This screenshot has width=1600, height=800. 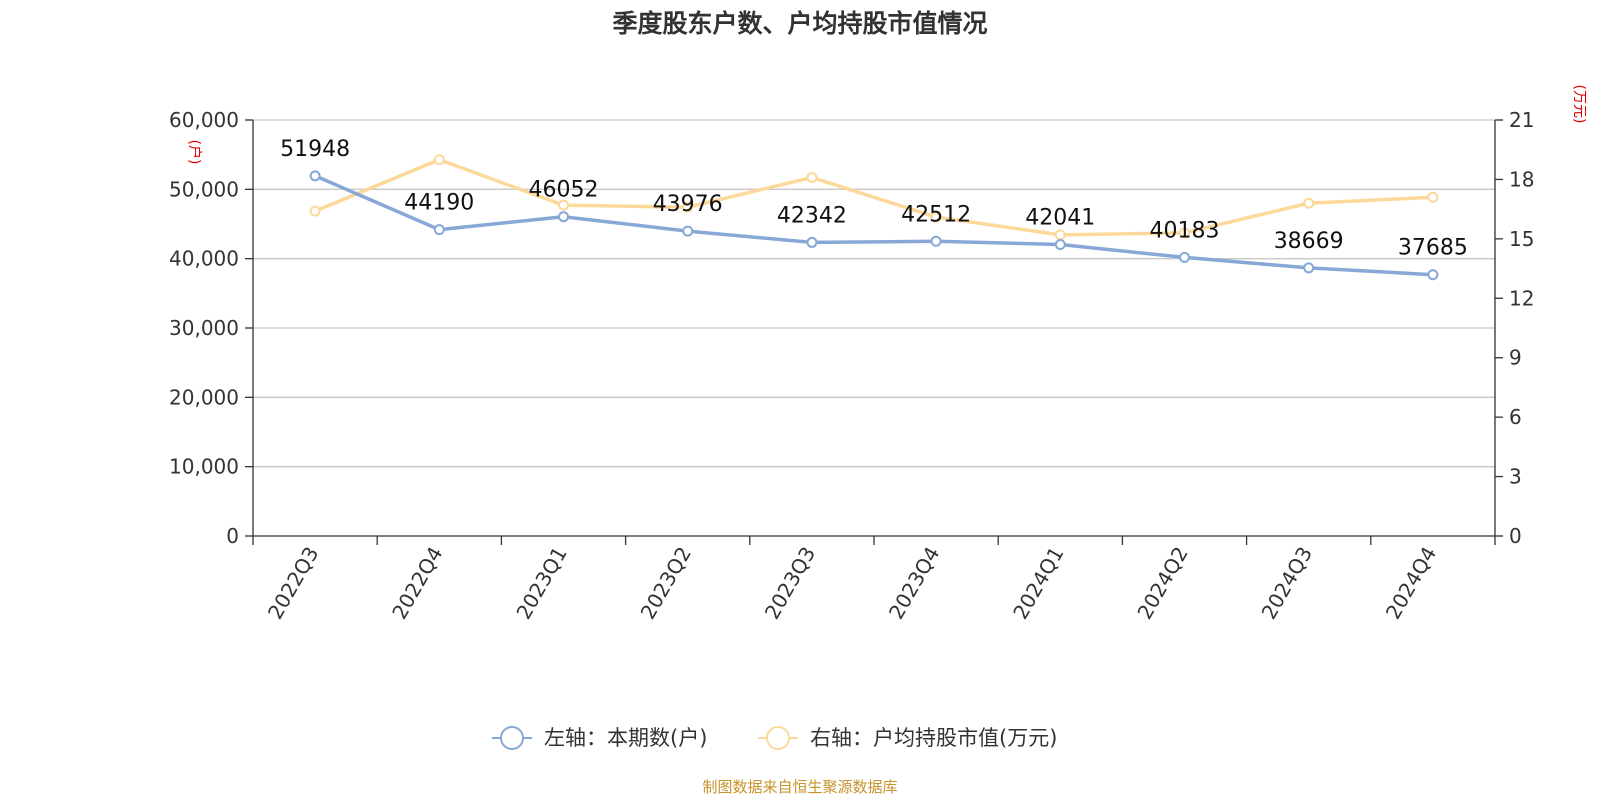 I want to click on right-axis-tick-label: 15, so click(x=1521, y=239).